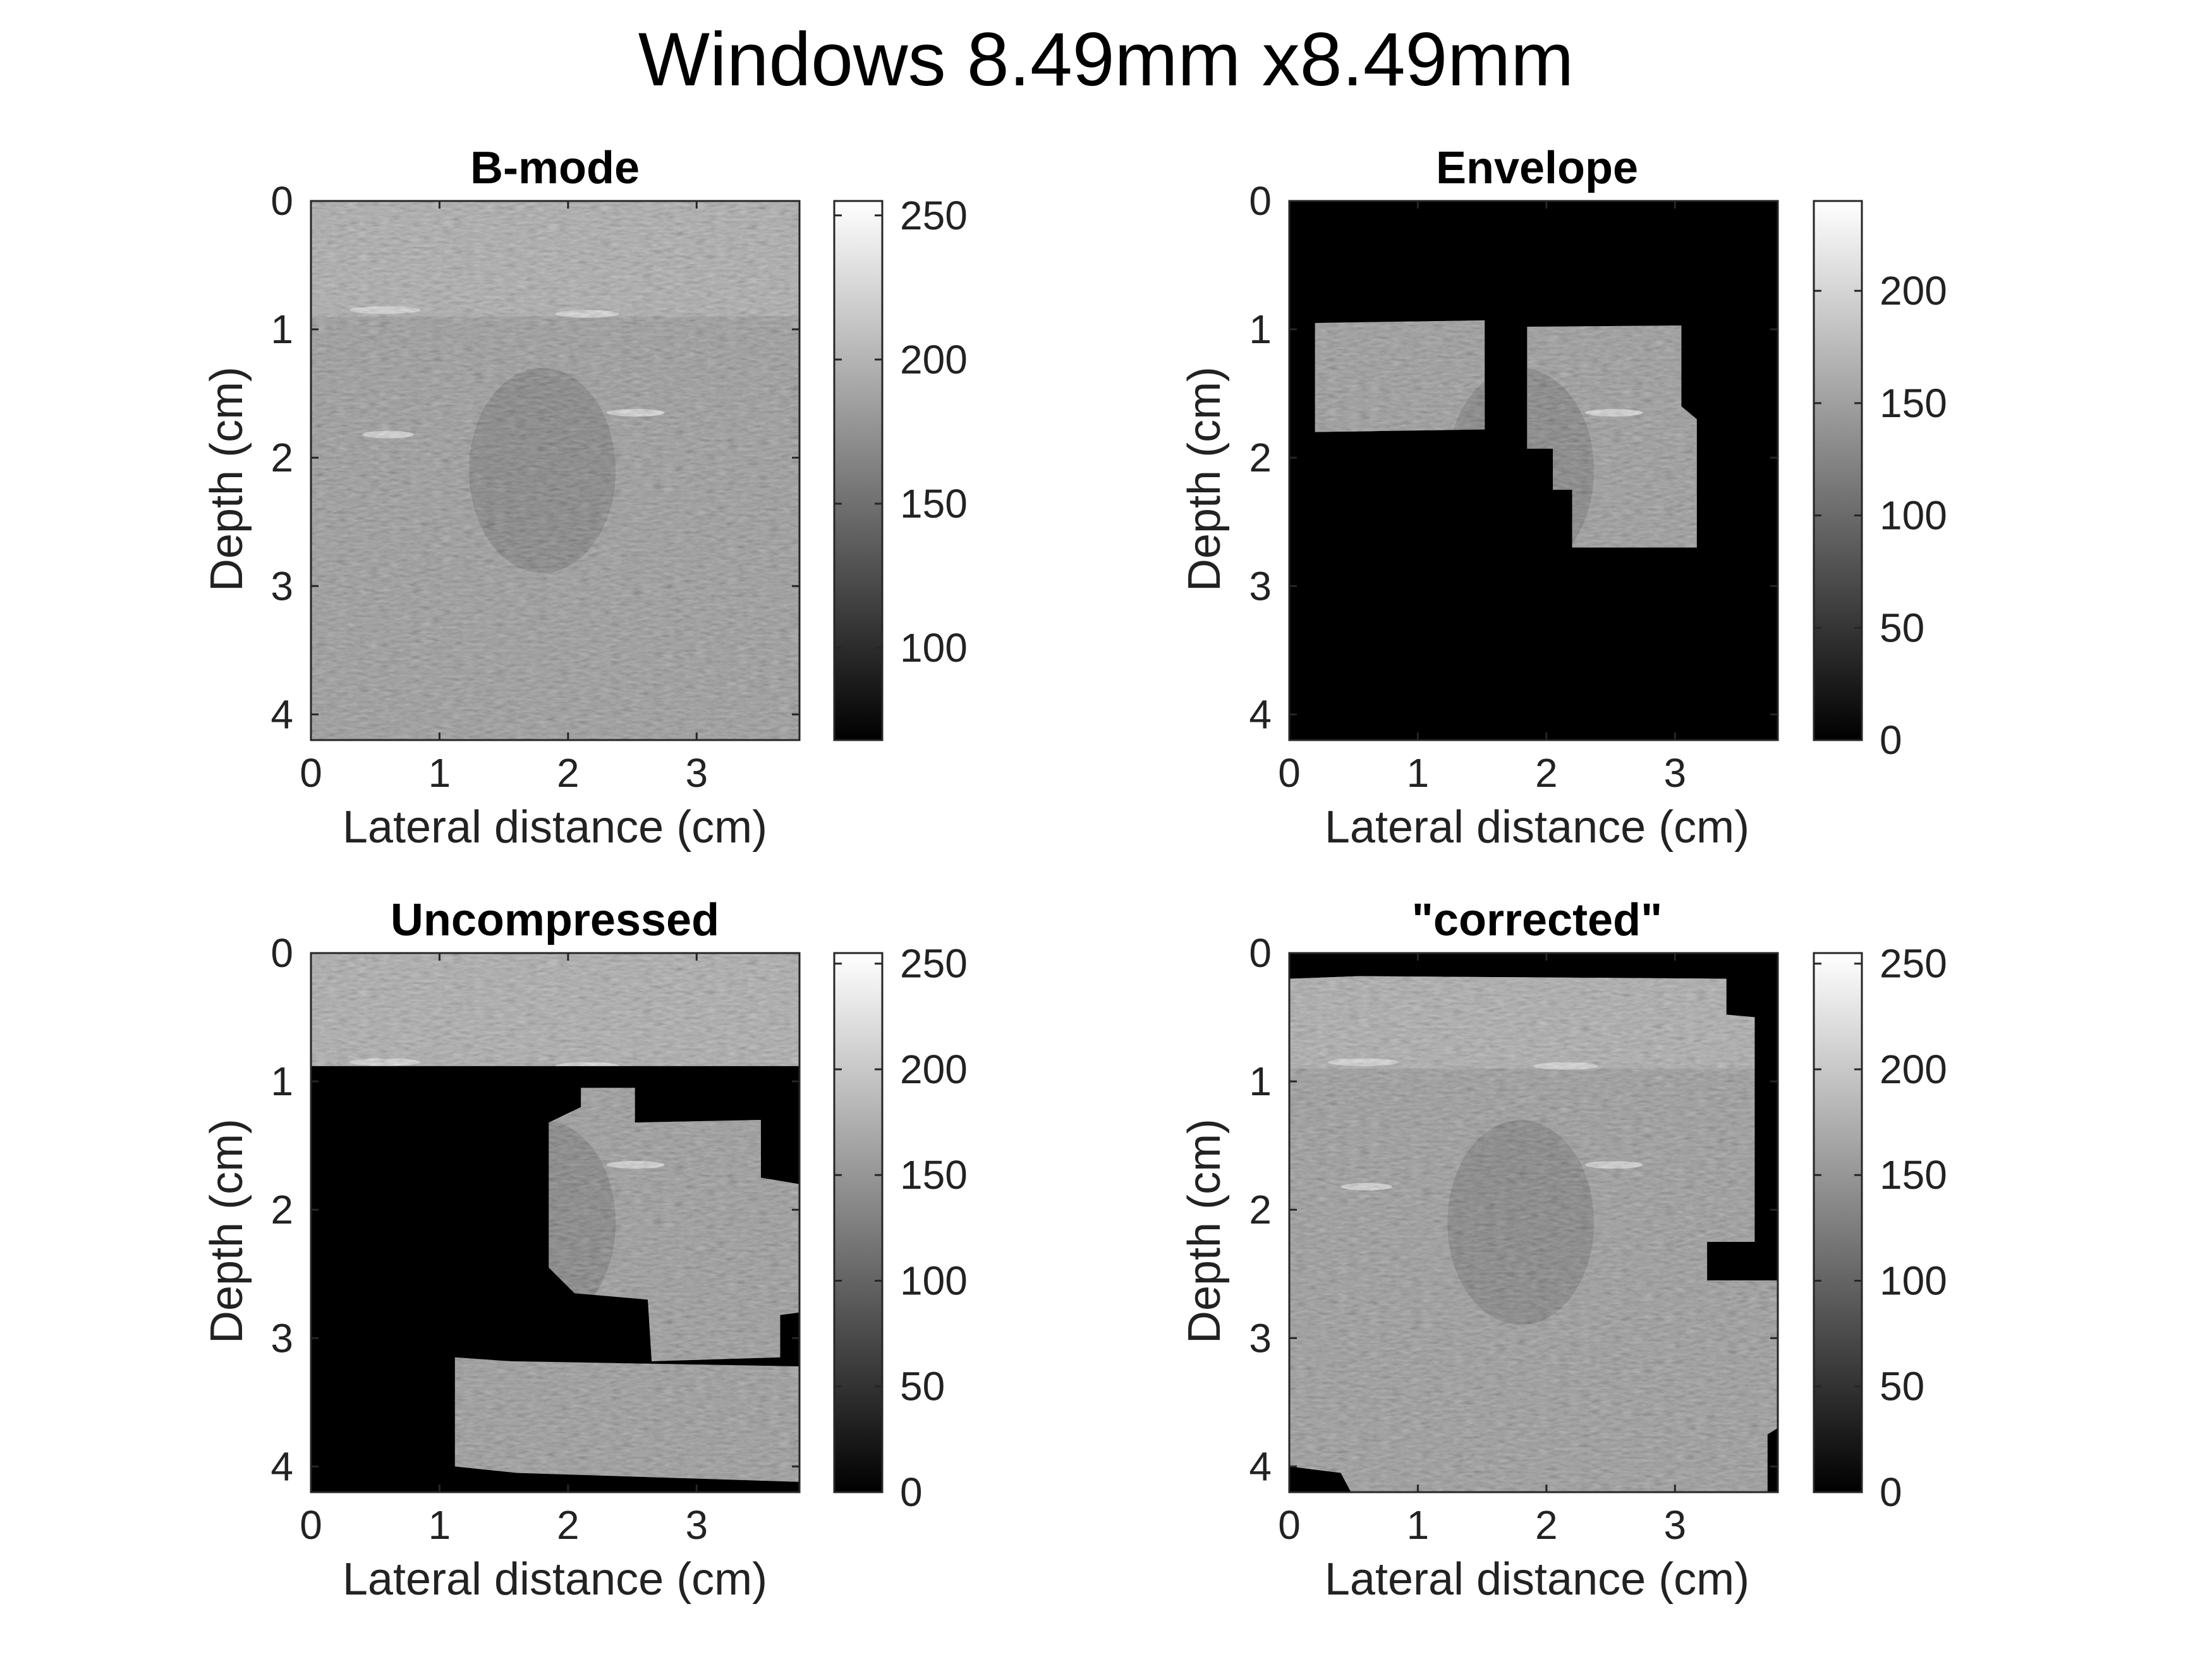 The width and height of the screenshot is (2212, 1659). I want to click on colorbar: 0 50 100 150 200 250, so click(1880, 1228).